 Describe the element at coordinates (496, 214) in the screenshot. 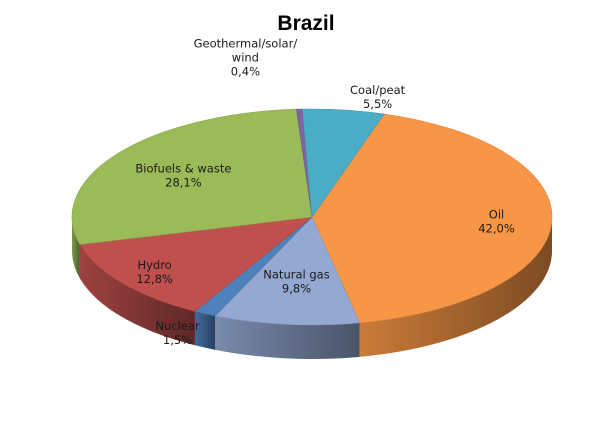

I see `label-oil: Oil` at that location.